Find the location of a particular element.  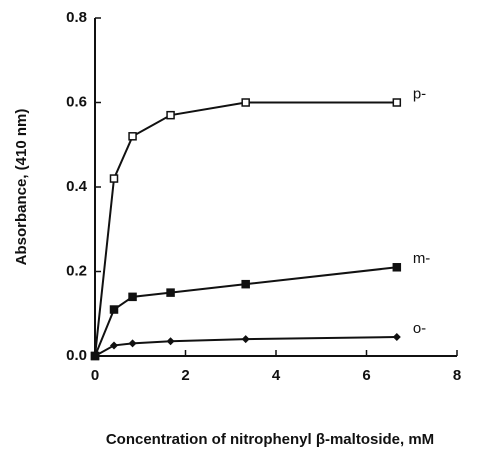

x-tick-label: 6 is located at coordinates (366, 375).